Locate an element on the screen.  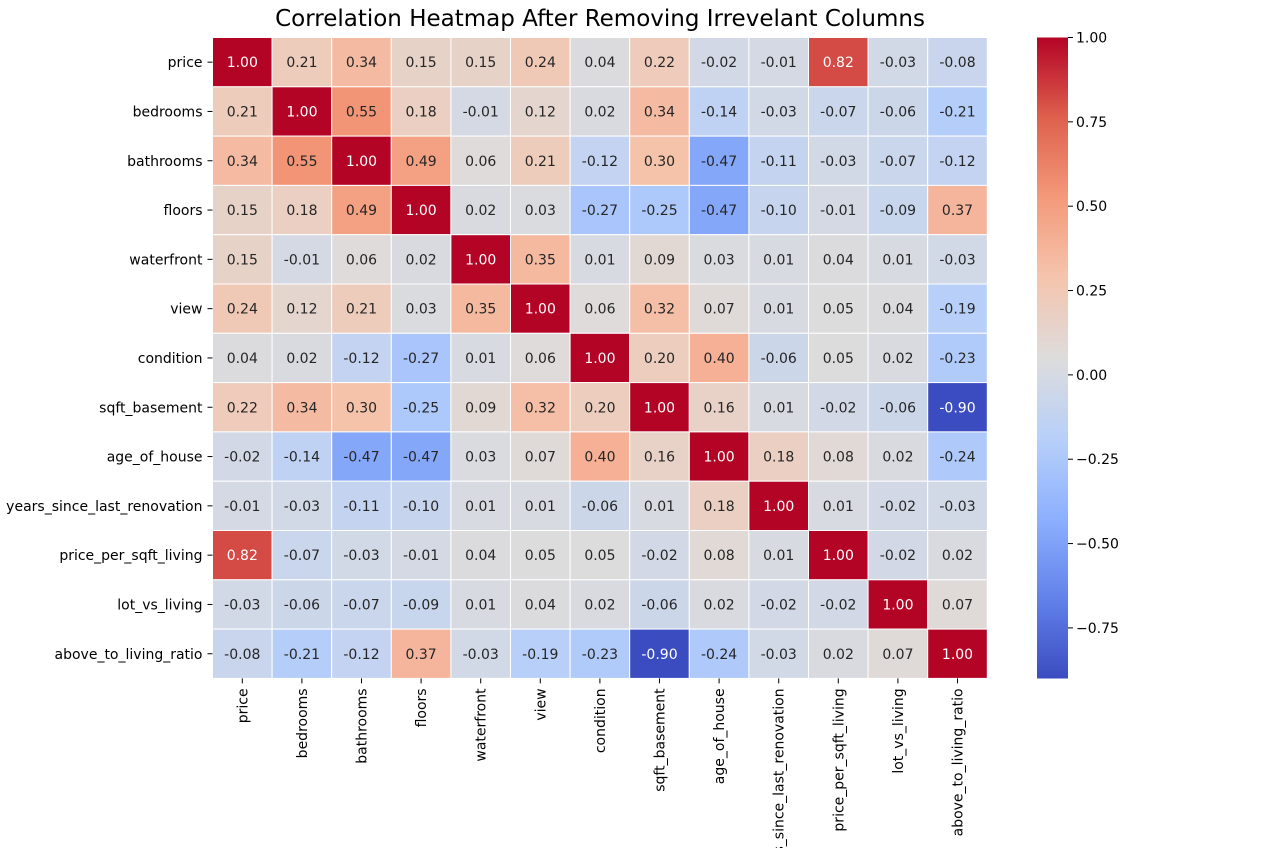
colorbar-tick-label: 0.00 is located at coordinates (1091, 376).